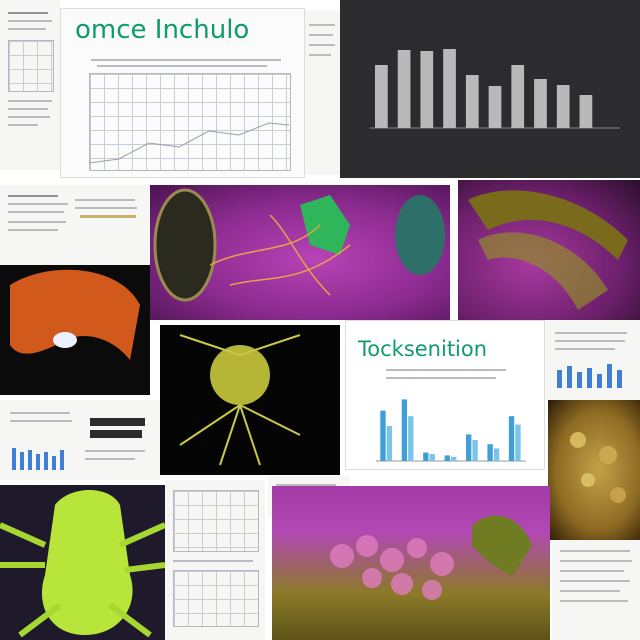 The width and height of the screenshot is (640, 640). I want to click on neuron-image, so click(250, 400).